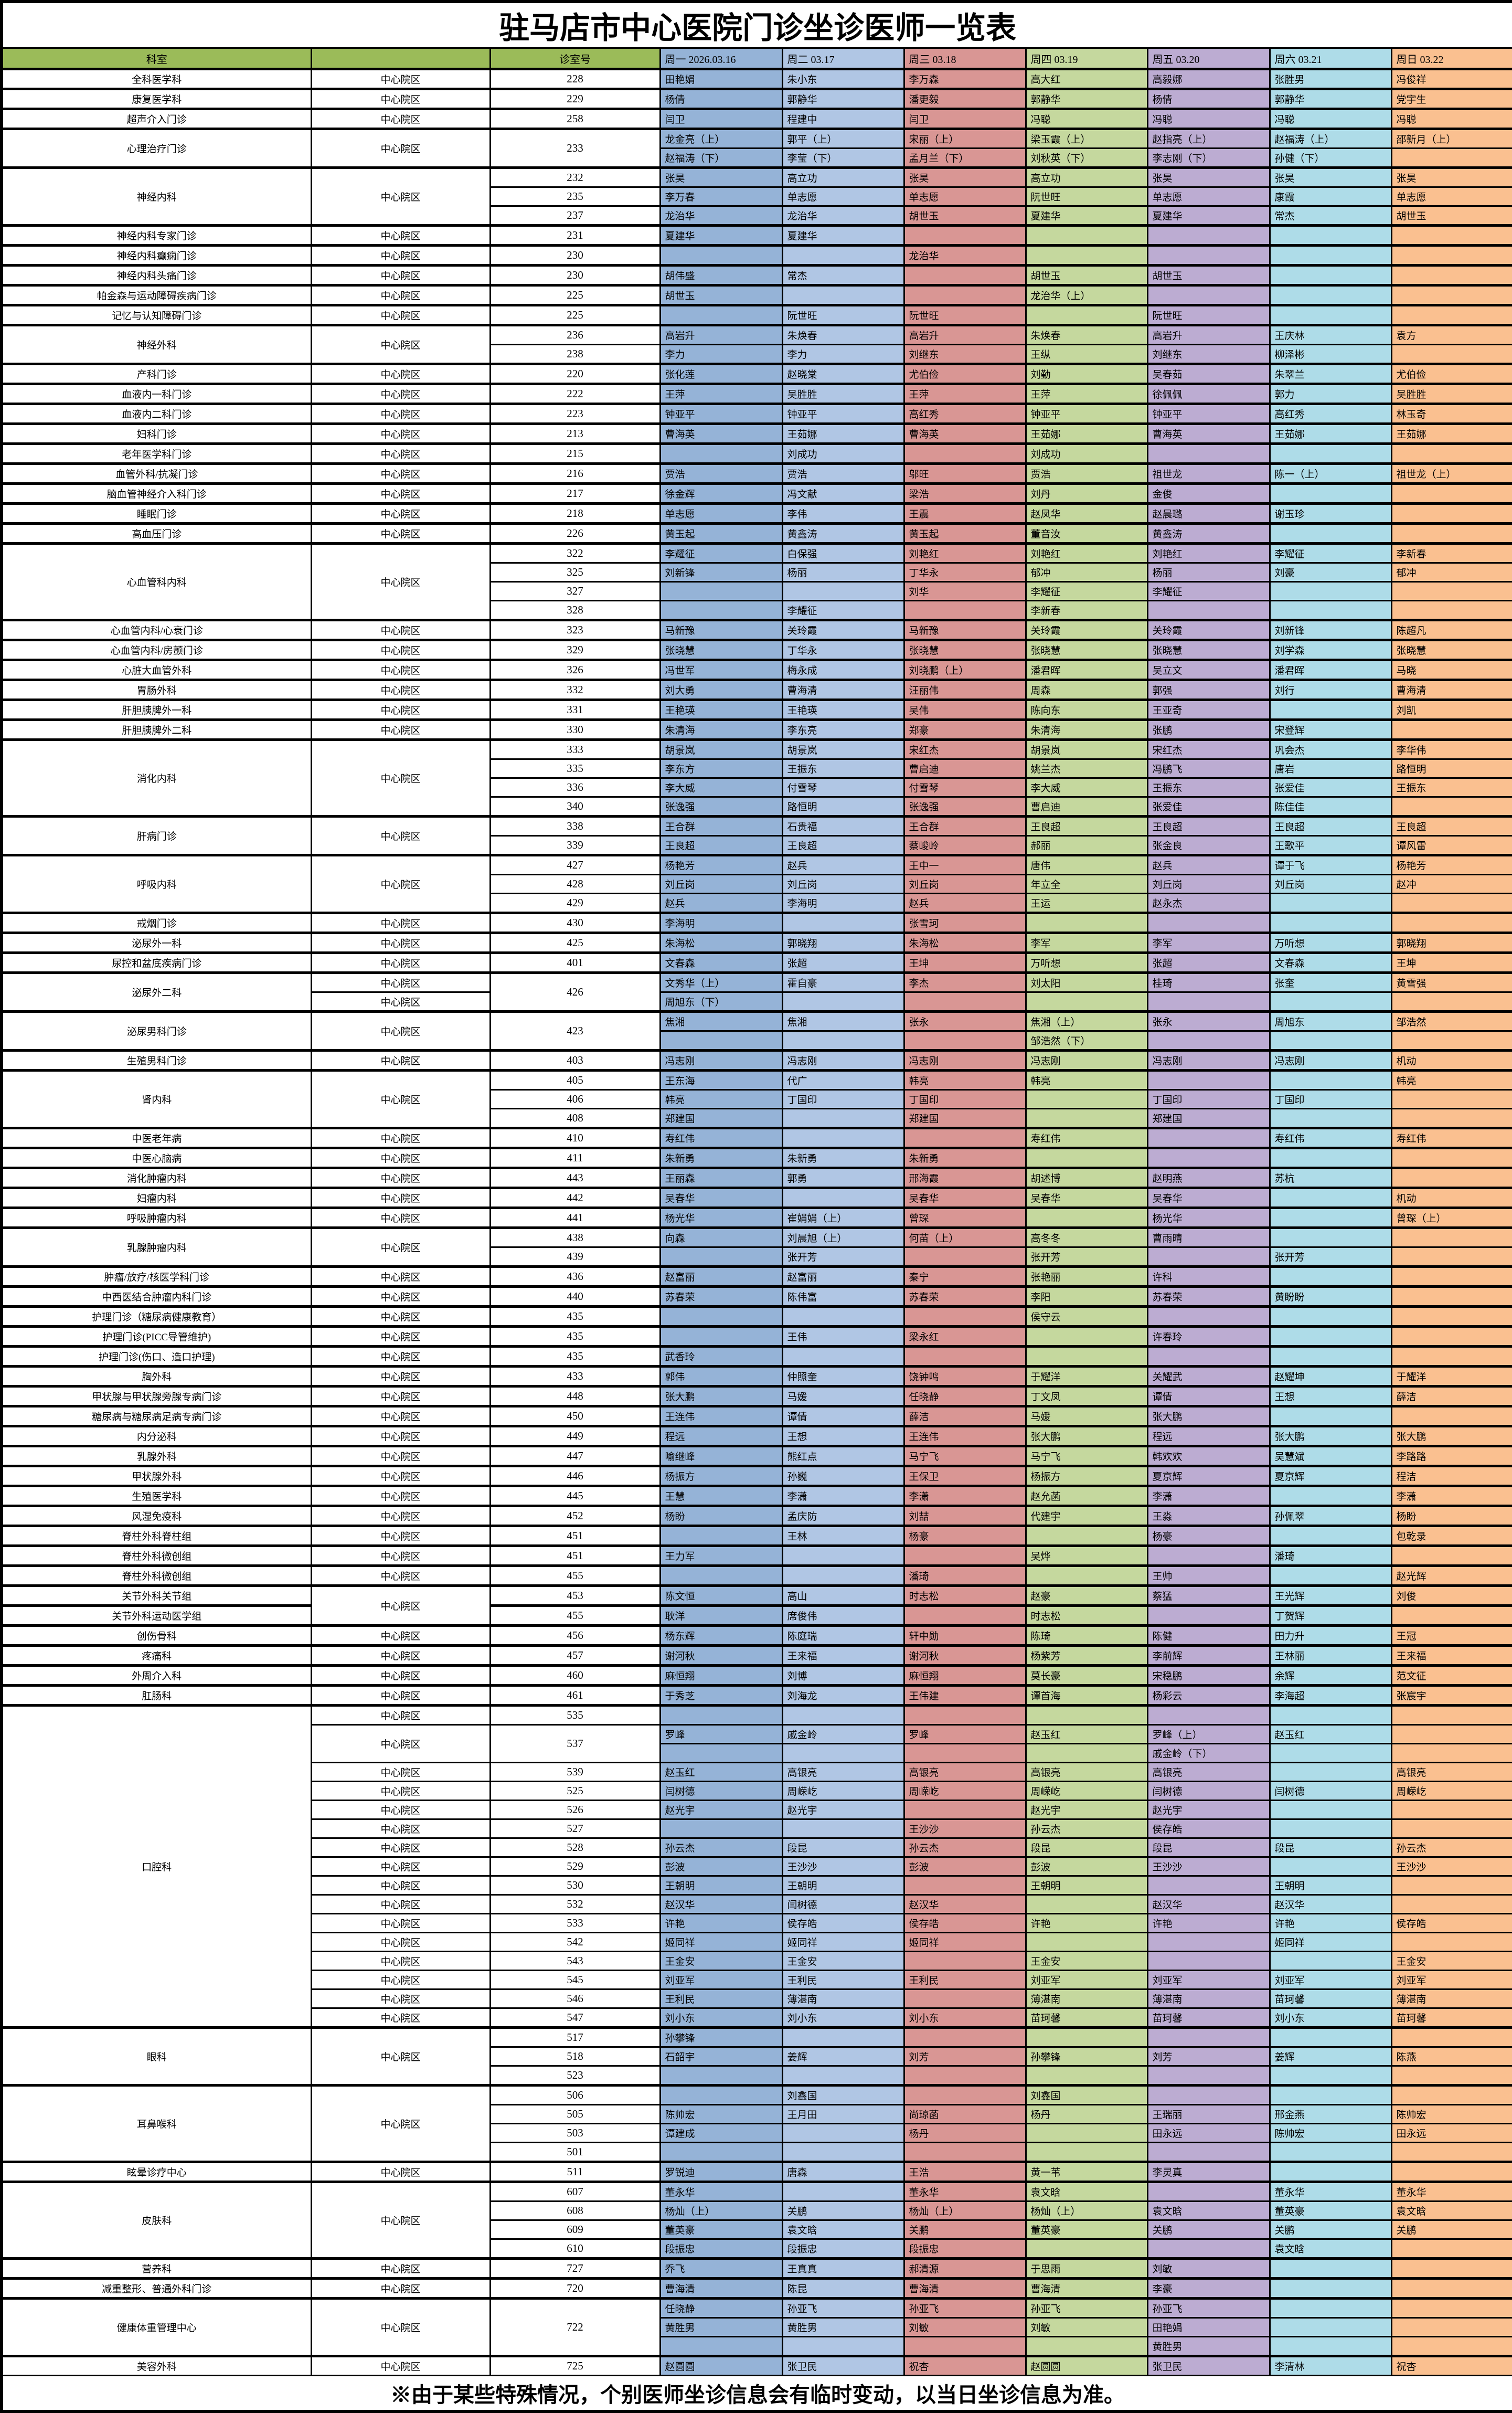  Describe the element at coordinates (1086, 610) in the screenshot. I see `day-cell: 李新春` at that location.